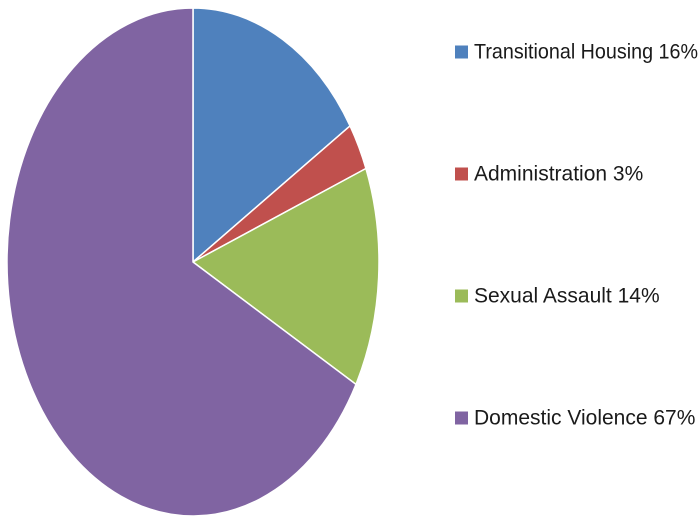  I want to click on legend-label-3: Sexual Assault 14%, so click(567, 296).